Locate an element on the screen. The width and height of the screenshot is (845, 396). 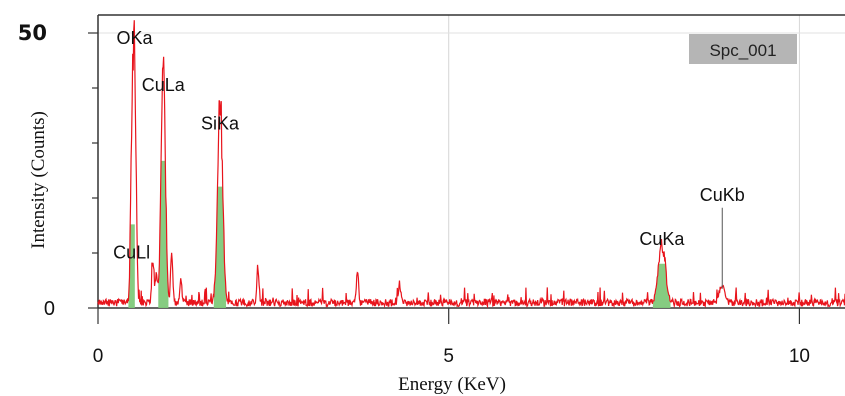
peak-label-sika: SiKa is located at coordinates (220, 123).